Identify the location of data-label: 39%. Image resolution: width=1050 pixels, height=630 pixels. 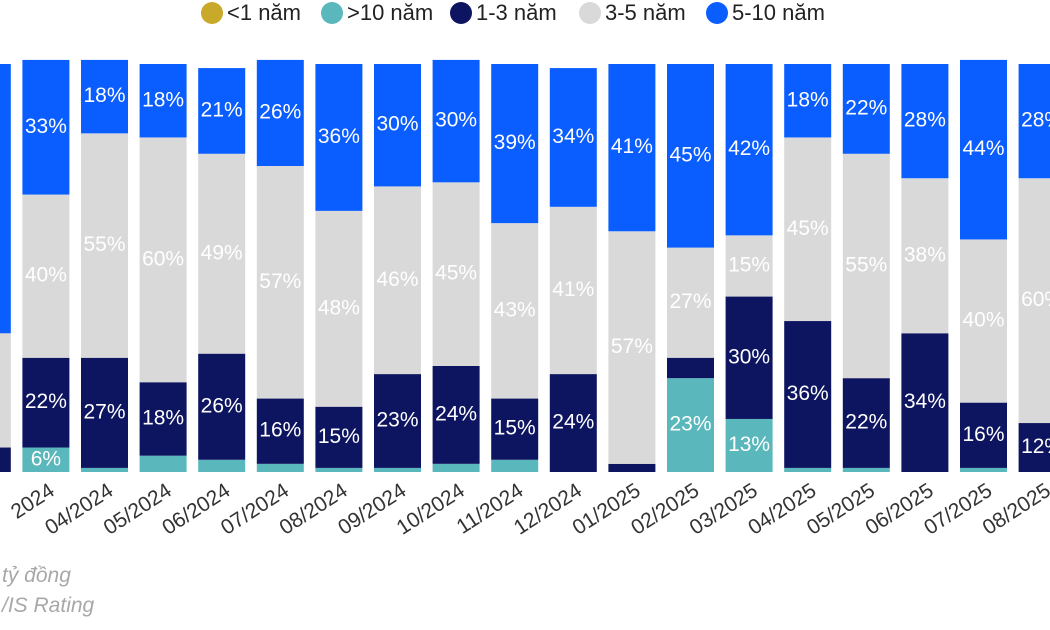
(515, 142).